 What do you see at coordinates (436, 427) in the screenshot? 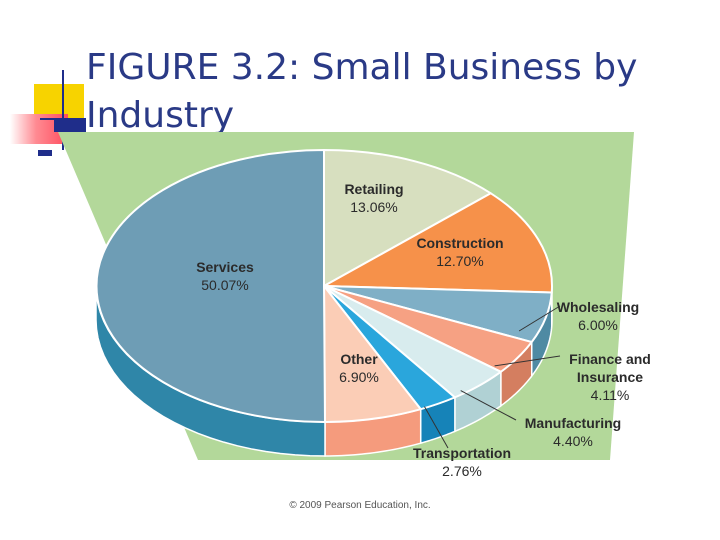
I see `leader-line-transportation` at bounding box center [436, 427].